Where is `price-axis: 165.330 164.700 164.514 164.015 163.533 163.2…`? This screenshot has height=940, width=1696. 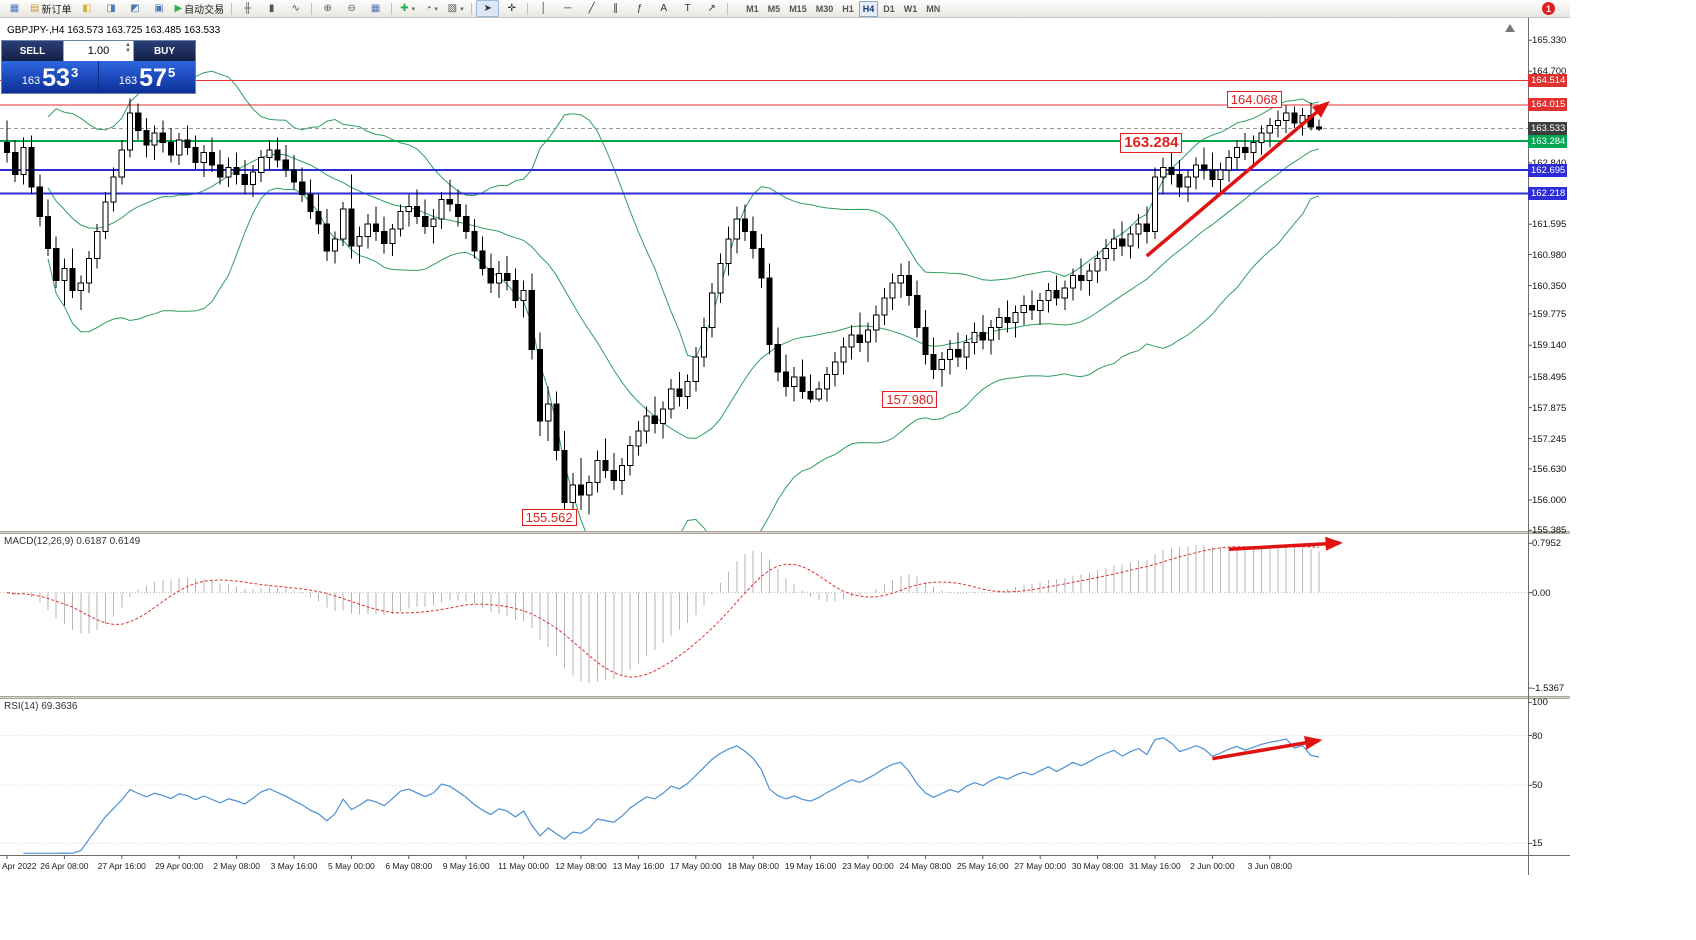 price-axis: 165.330 164.700 164.514 164.015 163.533 163.2… is located at coordinates (1549, 446).